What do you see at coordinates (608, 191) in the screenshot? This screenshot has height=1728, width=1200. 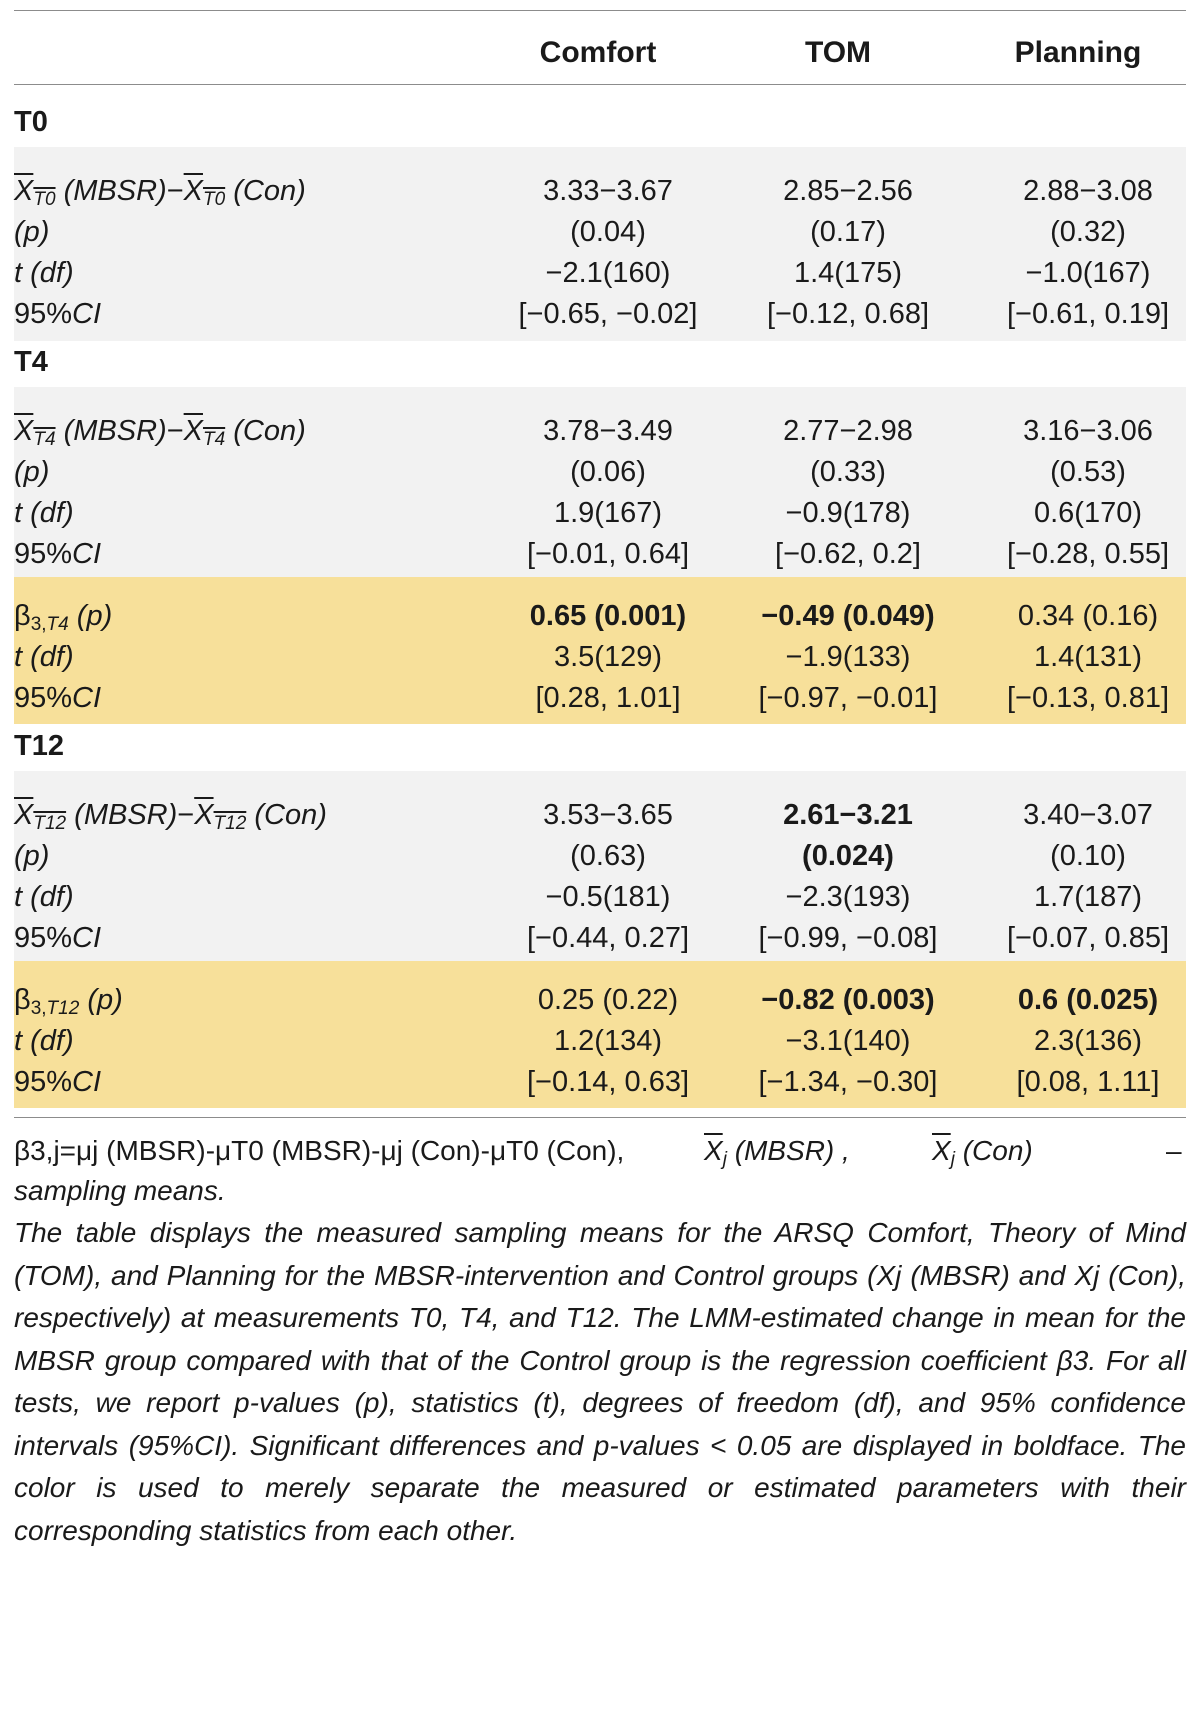 I see `t0-means-comfort: 3.33−3.67` at bounding box center [608, 191].